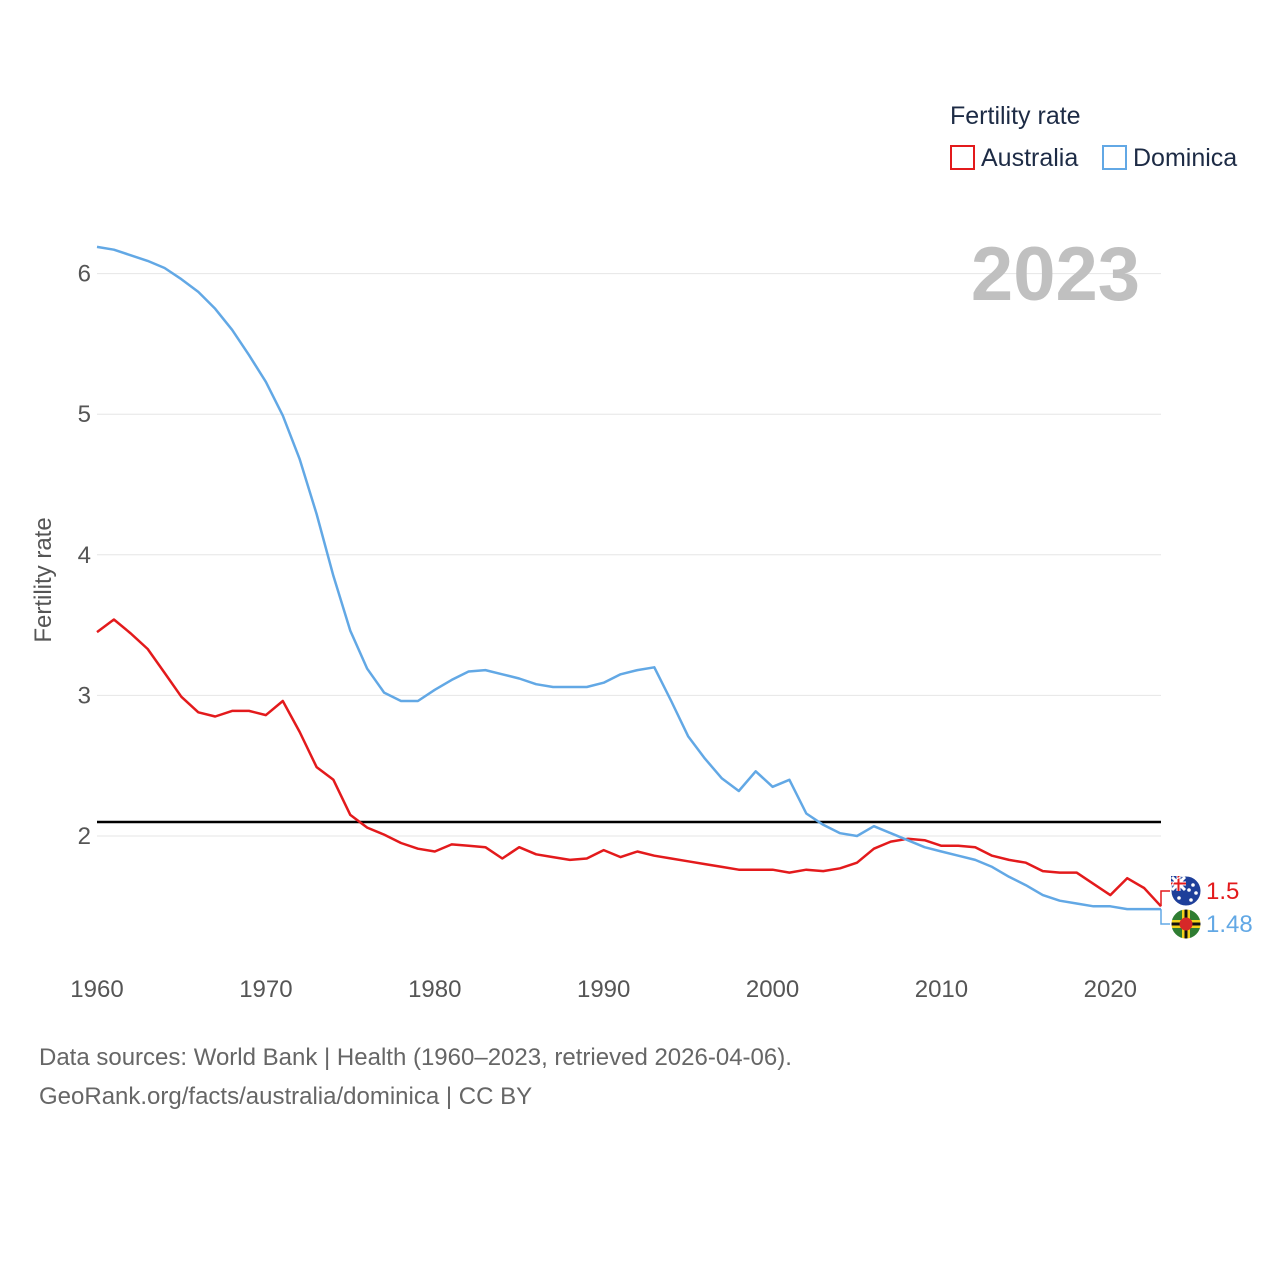  I want to click on x-tick-label-2020: 2020, so click(1110, 989).